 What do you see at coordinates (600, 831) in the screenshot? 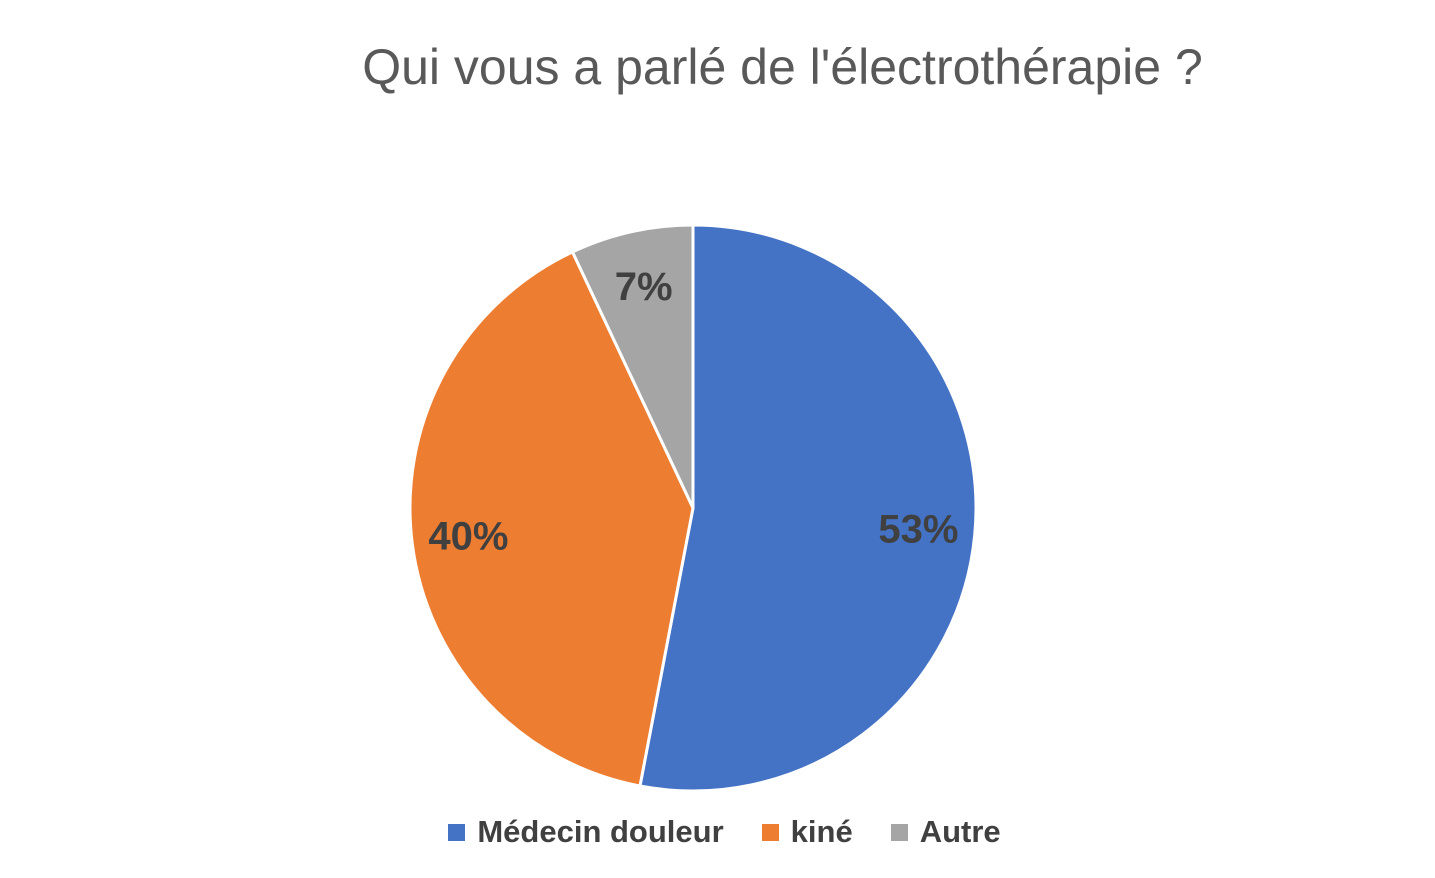
I see `legend-label: Médecin douleur` at bounding box center [600, 831].